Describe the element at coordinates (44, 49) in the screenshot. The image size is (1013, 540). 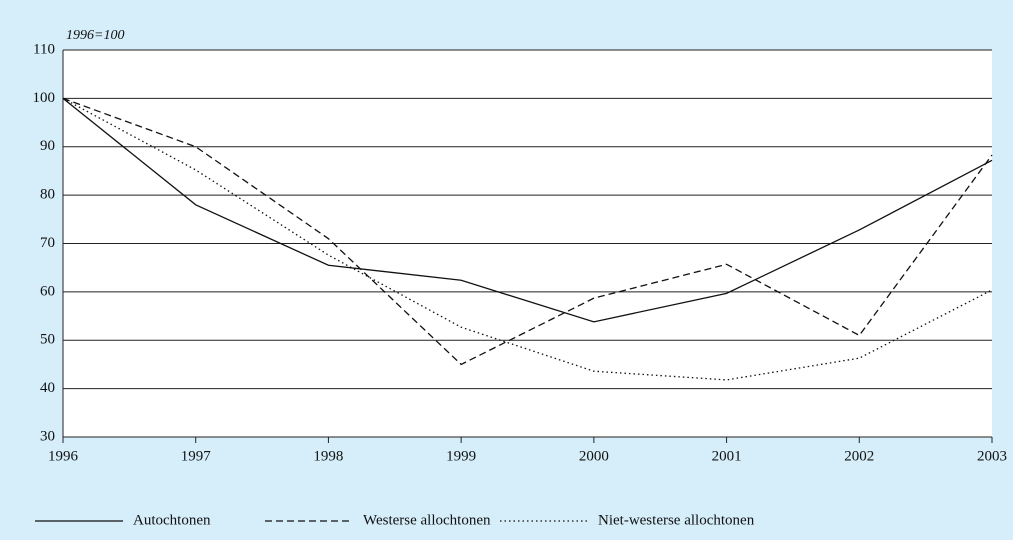
I see `y-tick-label: 110` at that location.